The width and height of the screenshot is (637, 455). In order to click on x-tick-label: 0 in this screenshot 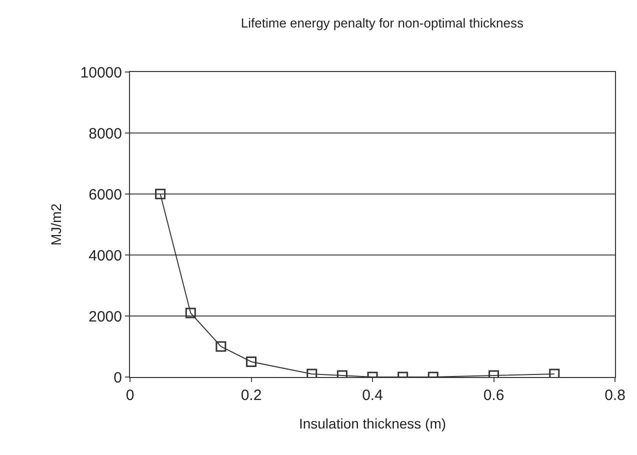, I will do `click(130, 395)`.